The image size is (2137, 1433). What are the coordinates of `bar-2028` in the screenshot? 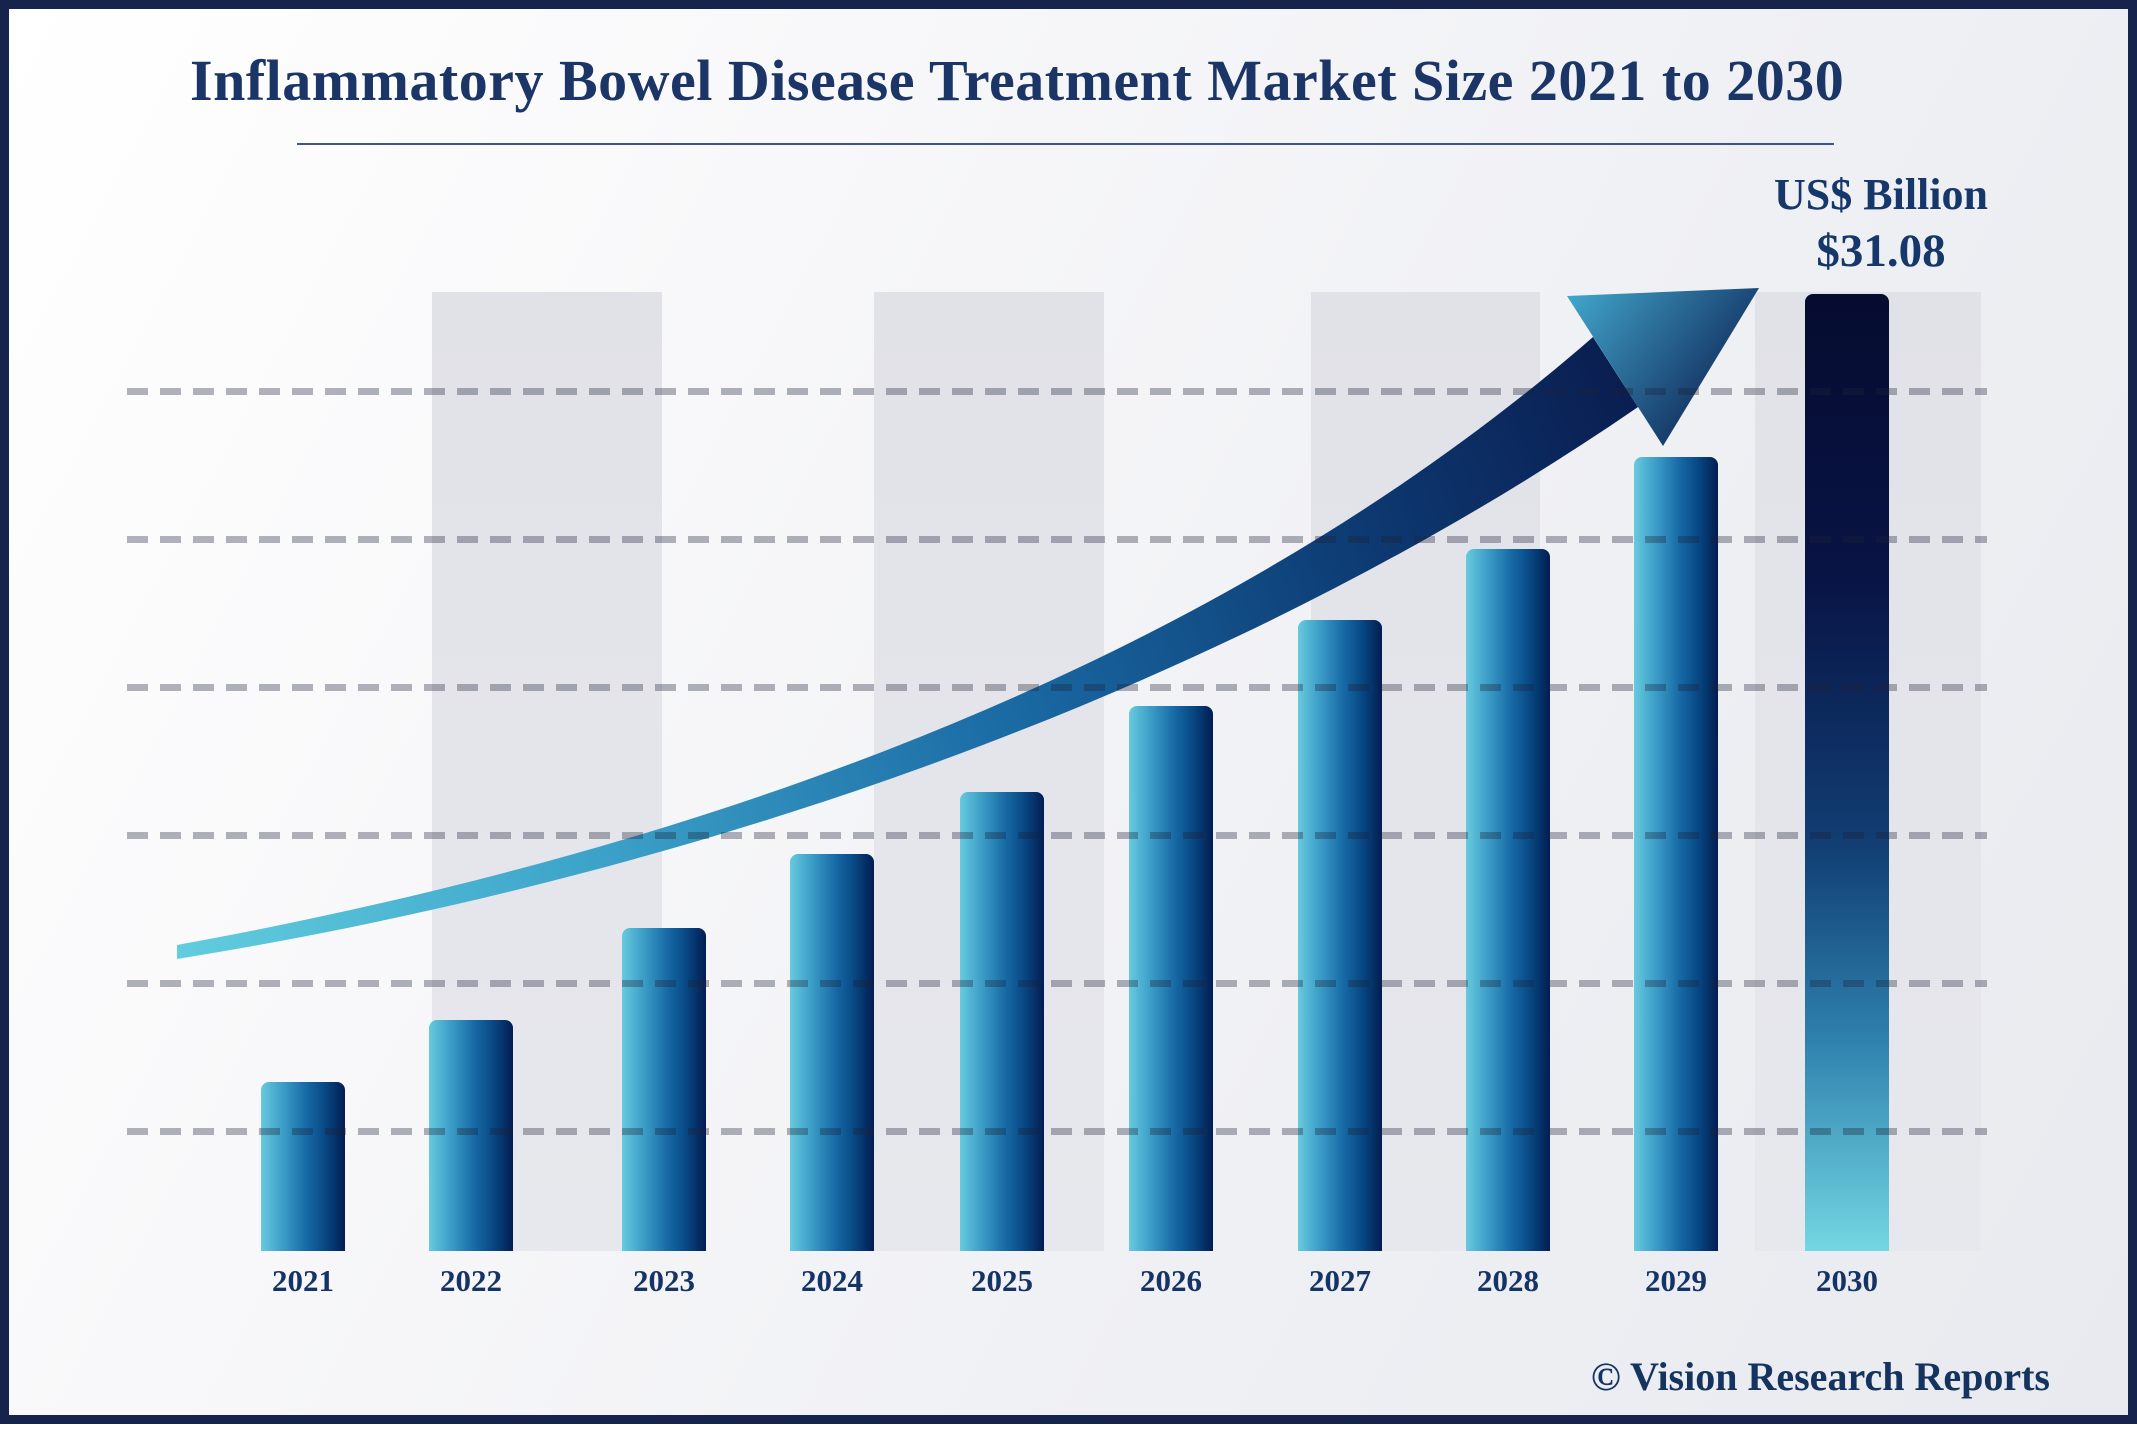 It's located at (1508, 900).